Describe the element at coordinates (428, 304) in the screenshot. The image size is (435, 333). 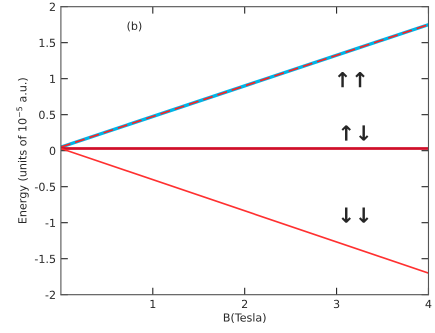
I see `x-tick-label: 4` at that location.